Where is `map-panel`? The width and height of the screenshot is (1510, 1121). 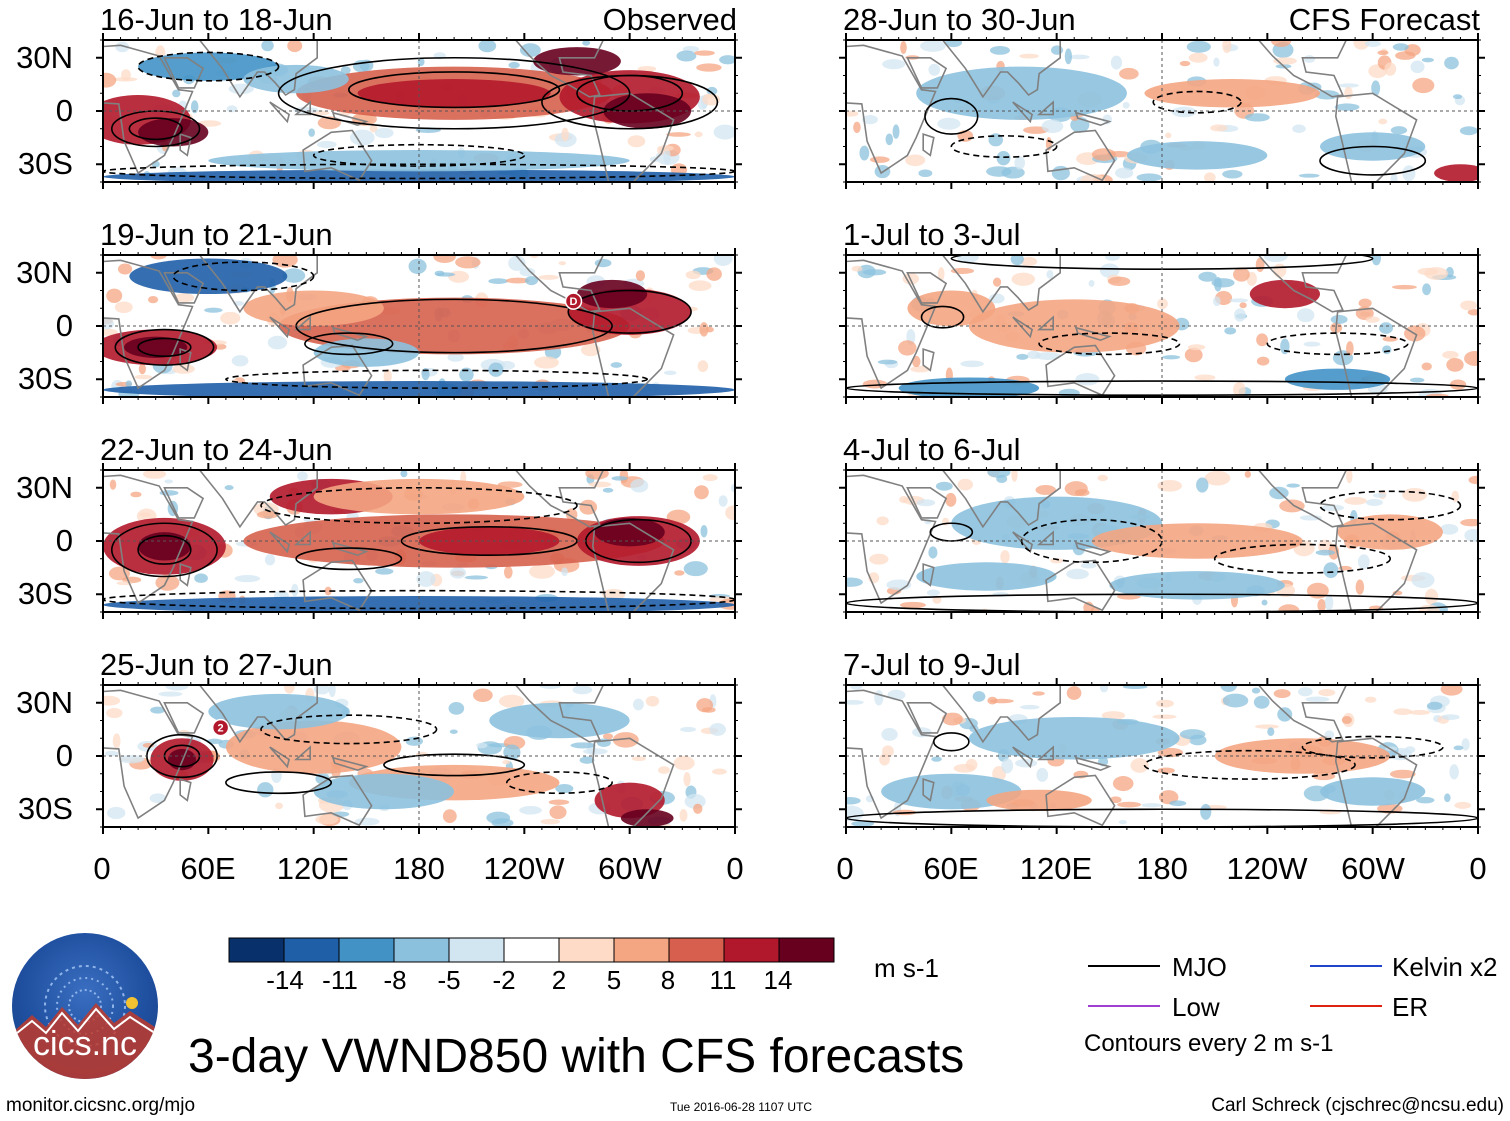
map-panel is located at coordinates (1162, 326).